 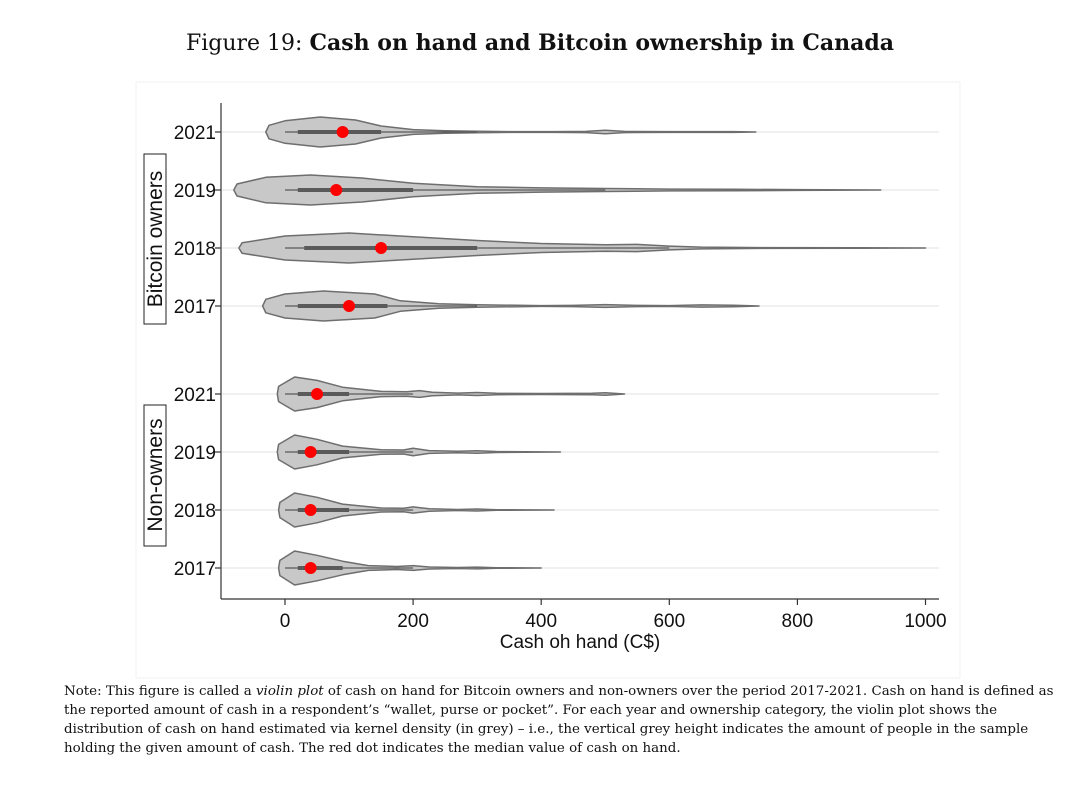 I want to click on violin-nonowner-2019, so click(x=419, y=452).